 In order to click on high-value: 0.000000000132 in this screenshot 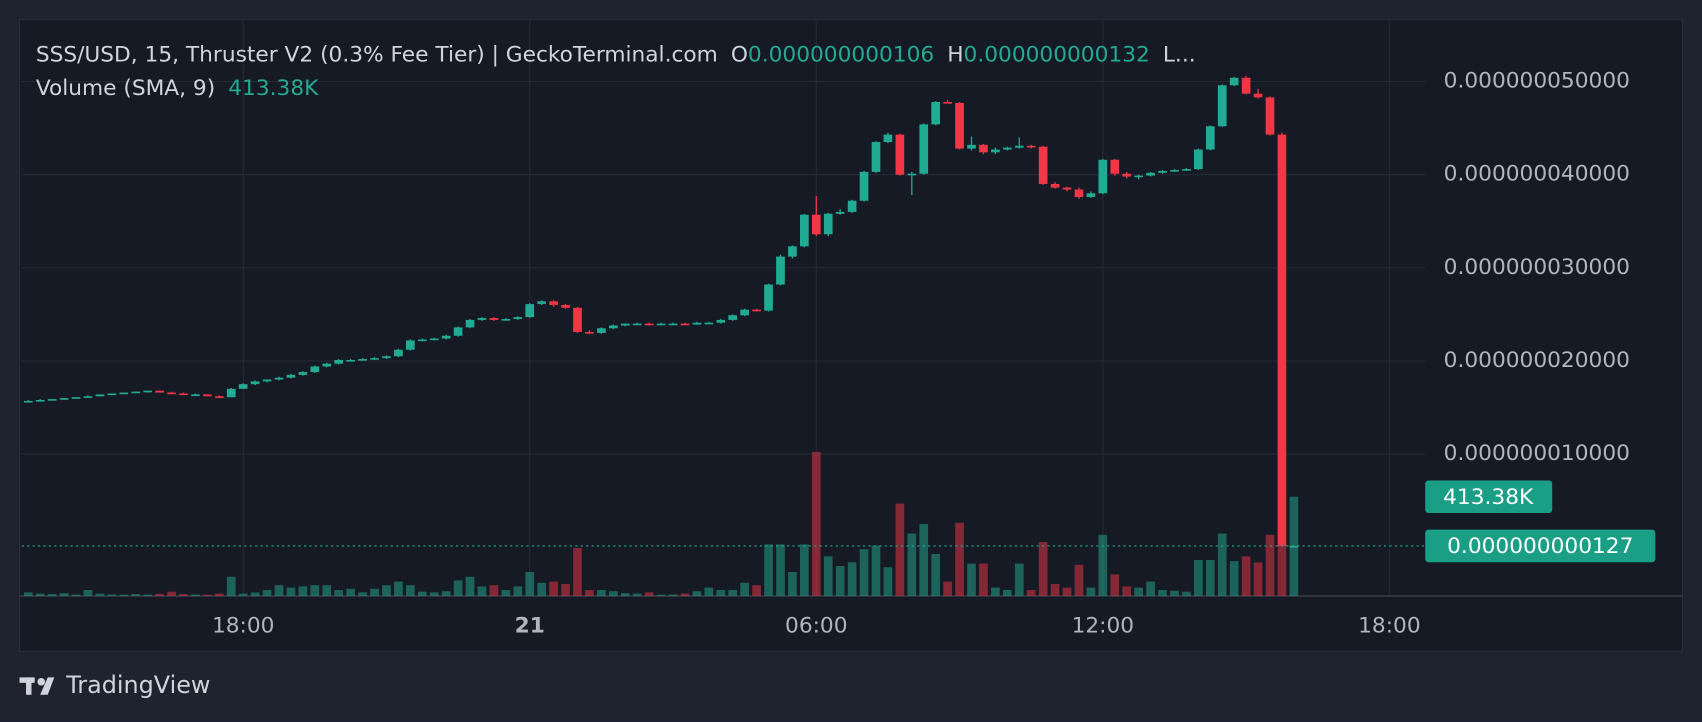, I will do `click(1057, 54)`.